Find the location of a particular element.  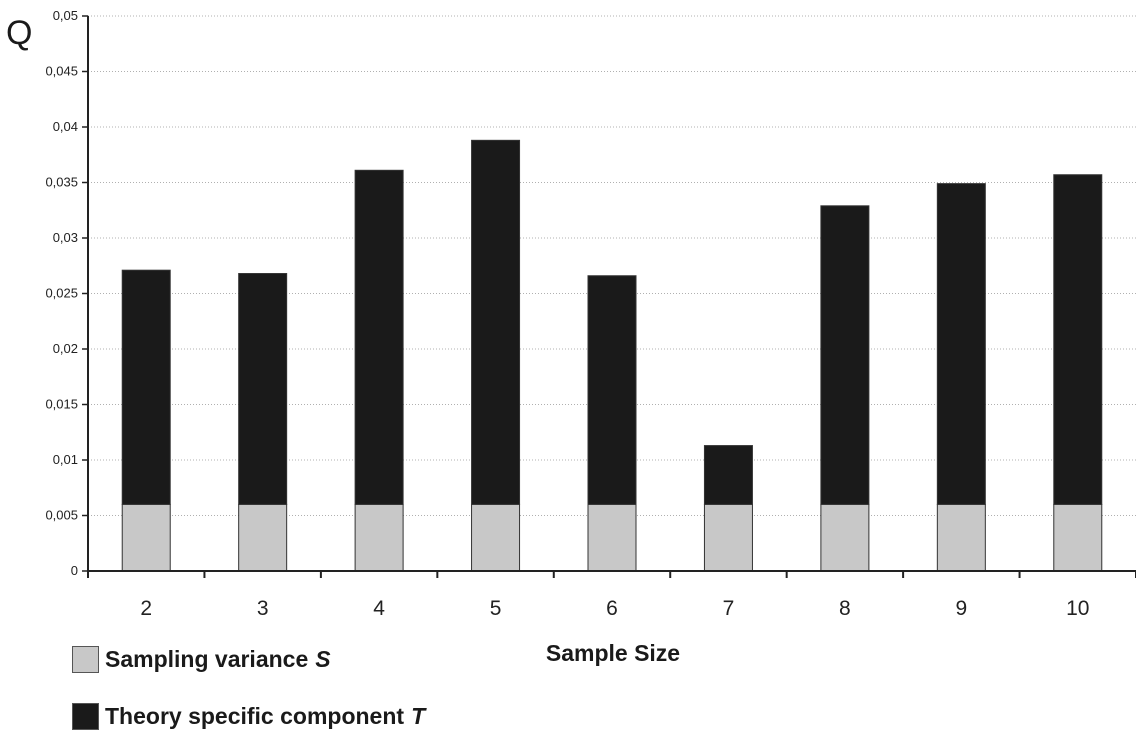

y-tick-label: 0,05 is located at coordinates (65, 15).